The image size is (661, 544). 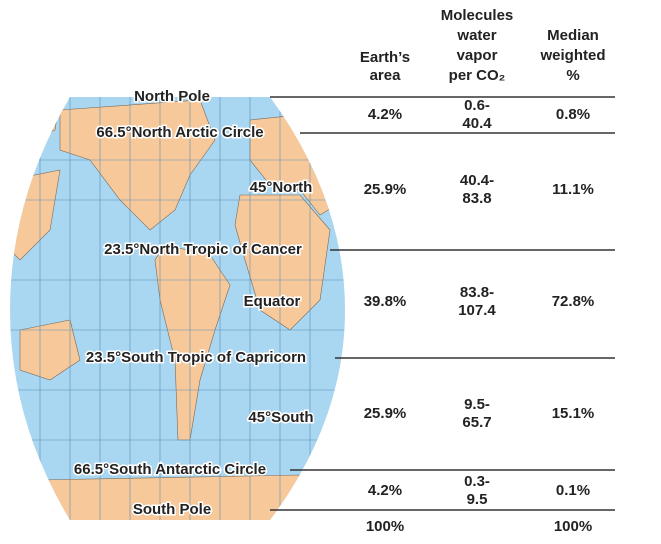 I want to click on median-cell: 0.1%, so click(x=573, y=490).